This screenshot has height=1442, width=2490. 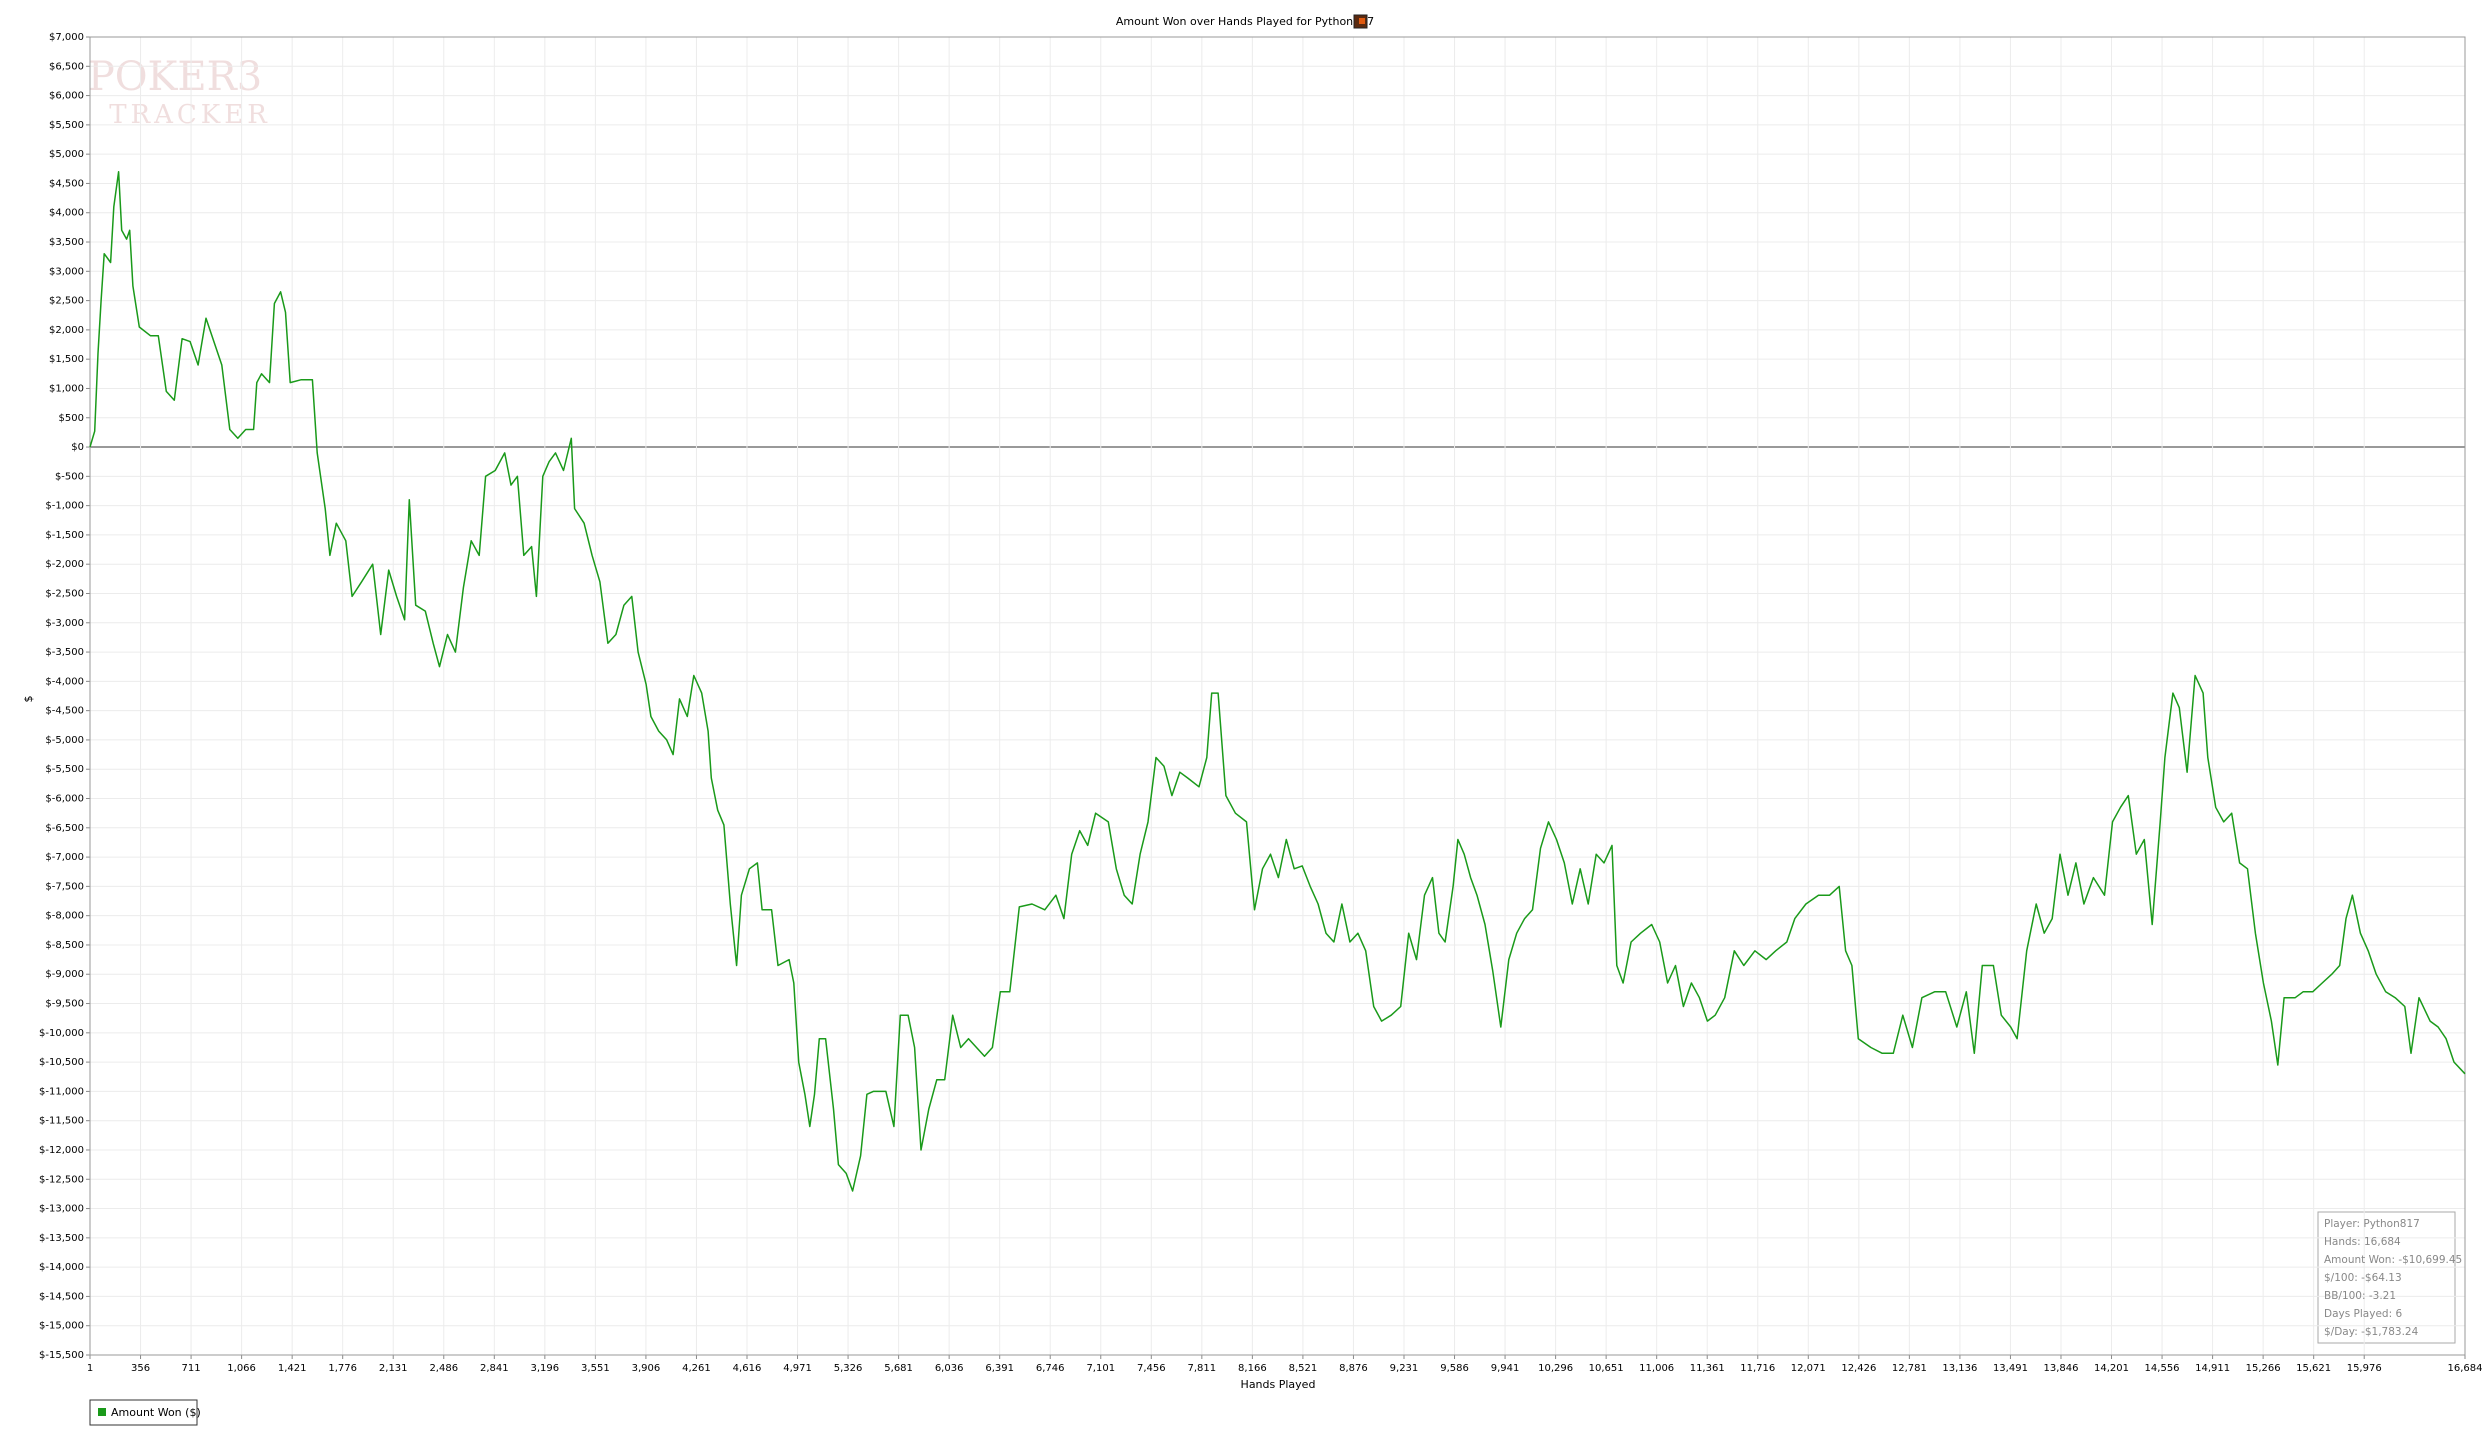 What do you see at coordinates (64, 564) in the screenshot?
I see `y-tick-label: $-2,000` at bounding box center [64, 564].